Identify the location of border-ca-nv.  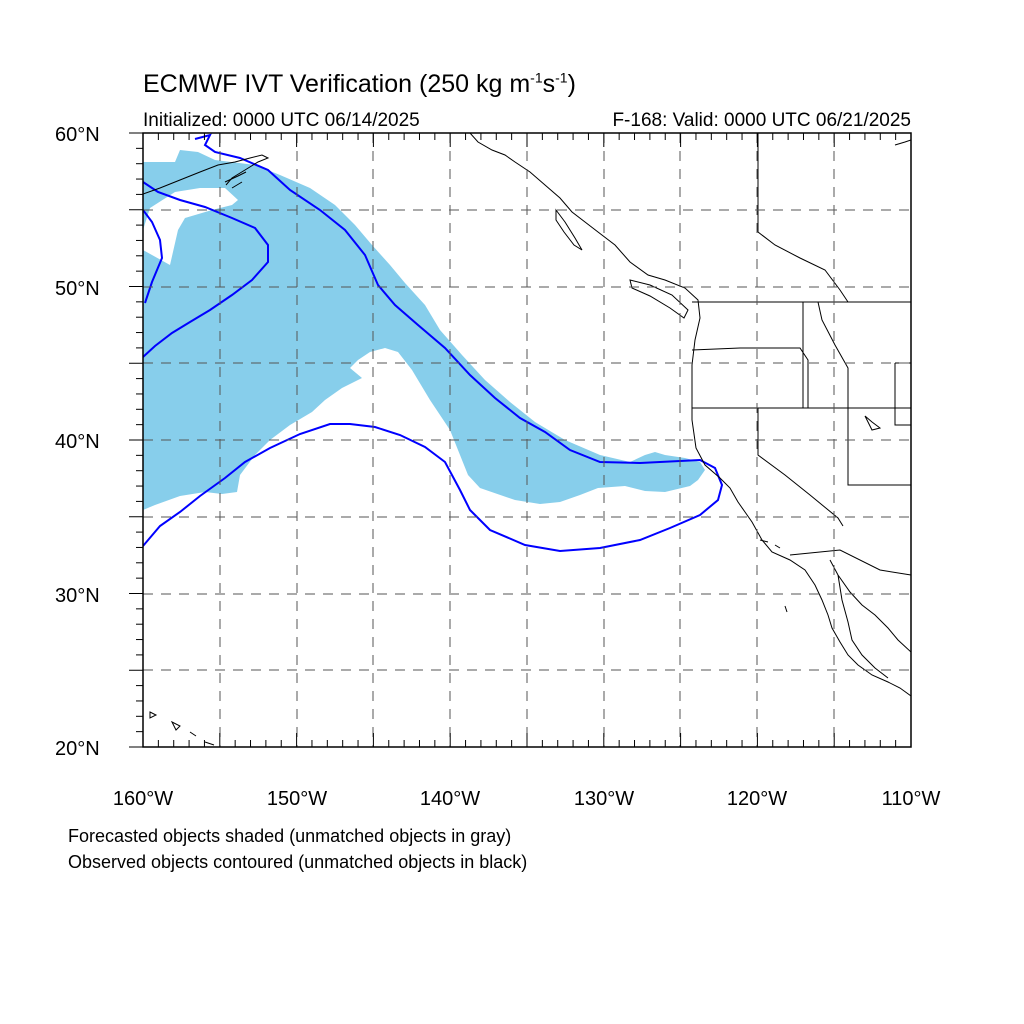
(800, 467).